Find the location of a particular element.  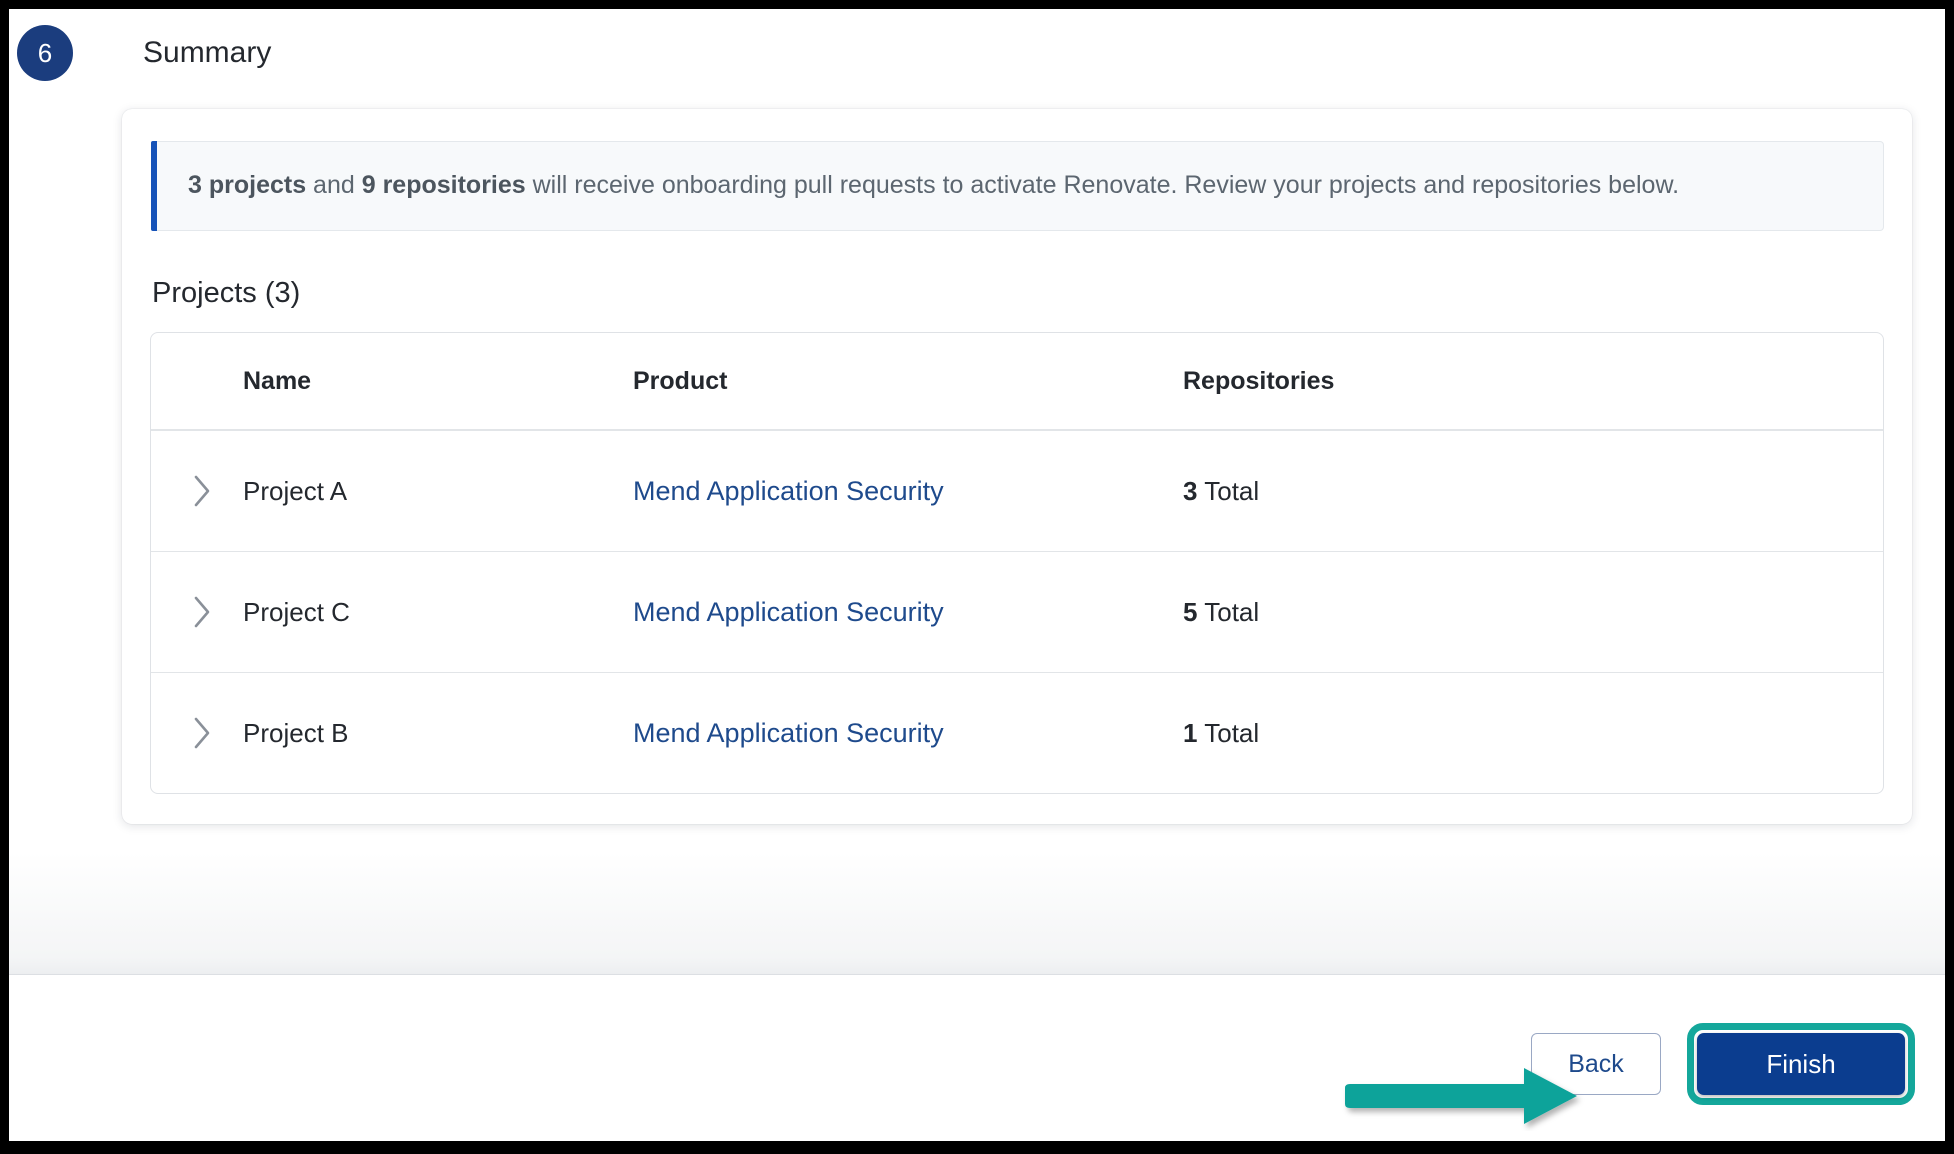

banner-repositories-count: 9 repositories is located at coordinates (443, 185).